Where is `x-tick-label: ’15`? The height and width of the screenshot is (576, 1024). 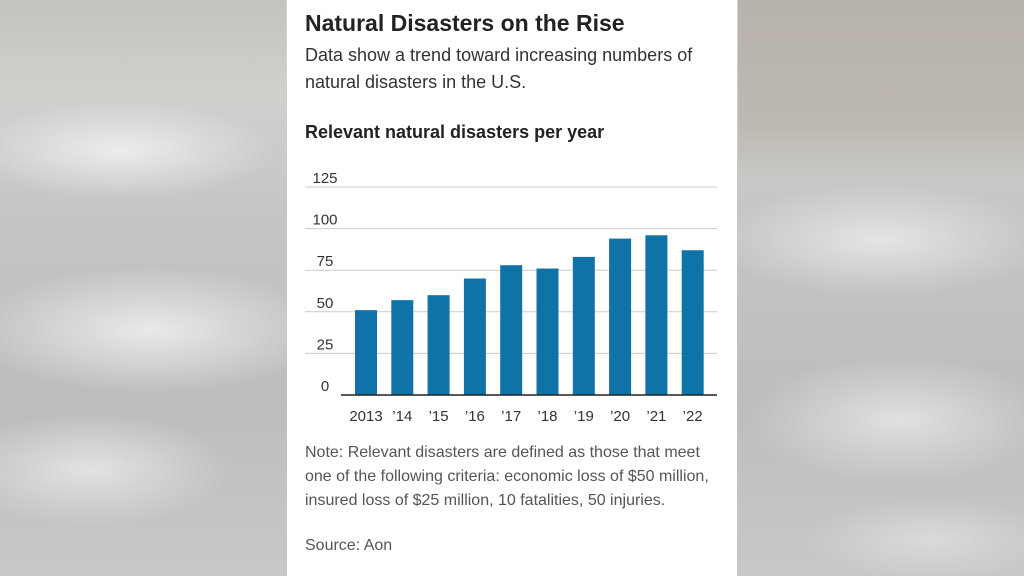 x-tick-label: ’15 is located at coordinates (439, 416).